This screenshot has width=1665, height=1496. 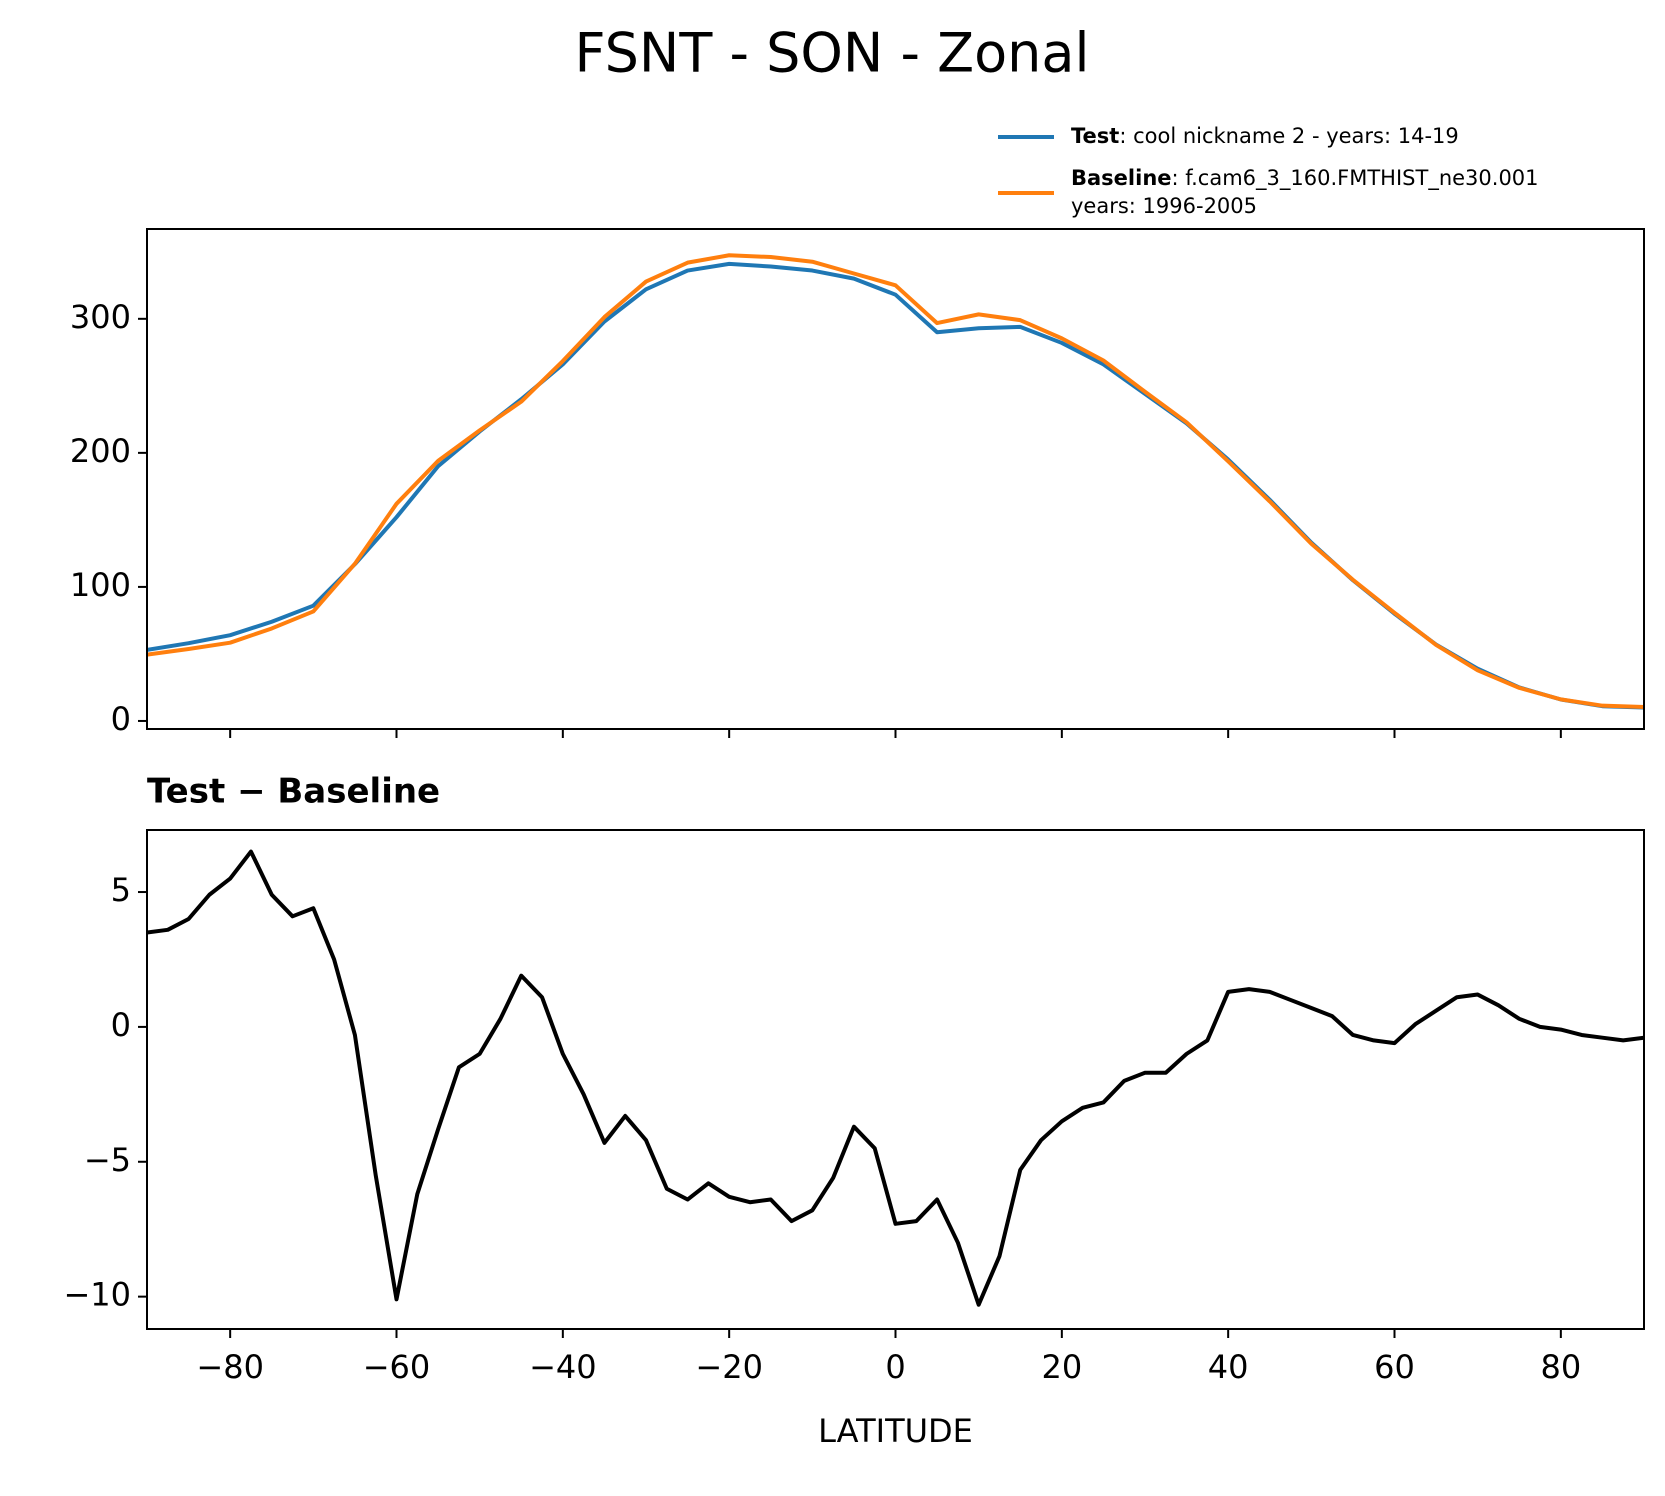 I want to click on legend-description: years: 1996-2005, so click(x=1164, y=206).